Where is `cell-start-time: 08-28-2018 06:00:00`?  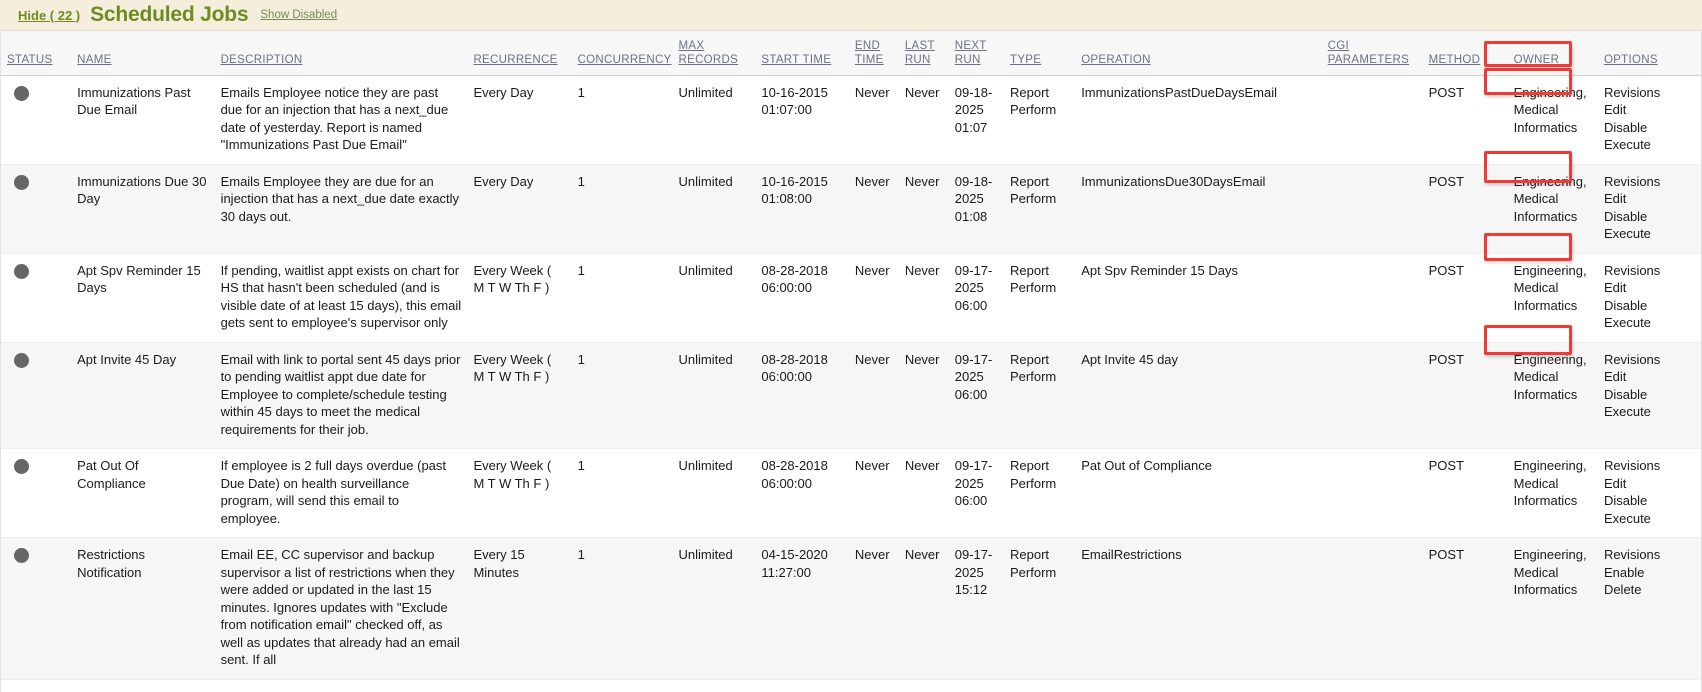 cell-start-time: 08-28-2018 06:00:00 is located at coordinates (802, 493).